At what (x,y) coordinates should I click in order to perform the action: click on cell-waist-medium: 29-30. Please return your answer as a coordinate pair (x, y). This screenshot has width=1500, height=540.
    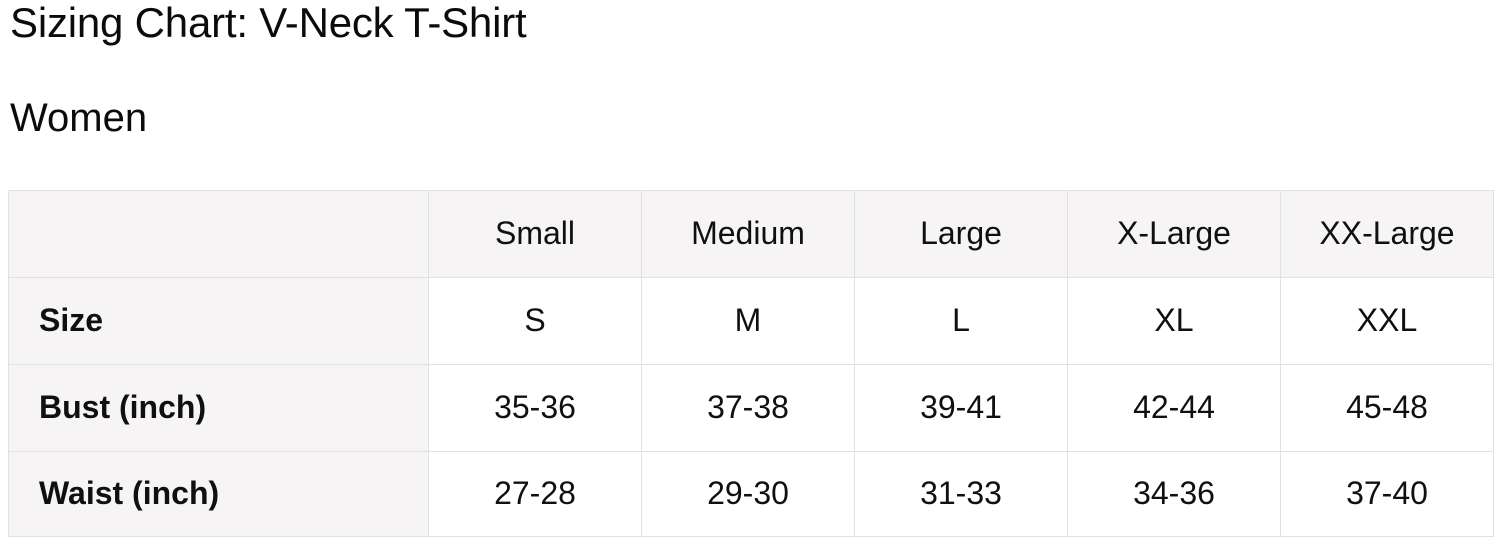
    Looking at the image, I should click on (748, 494).